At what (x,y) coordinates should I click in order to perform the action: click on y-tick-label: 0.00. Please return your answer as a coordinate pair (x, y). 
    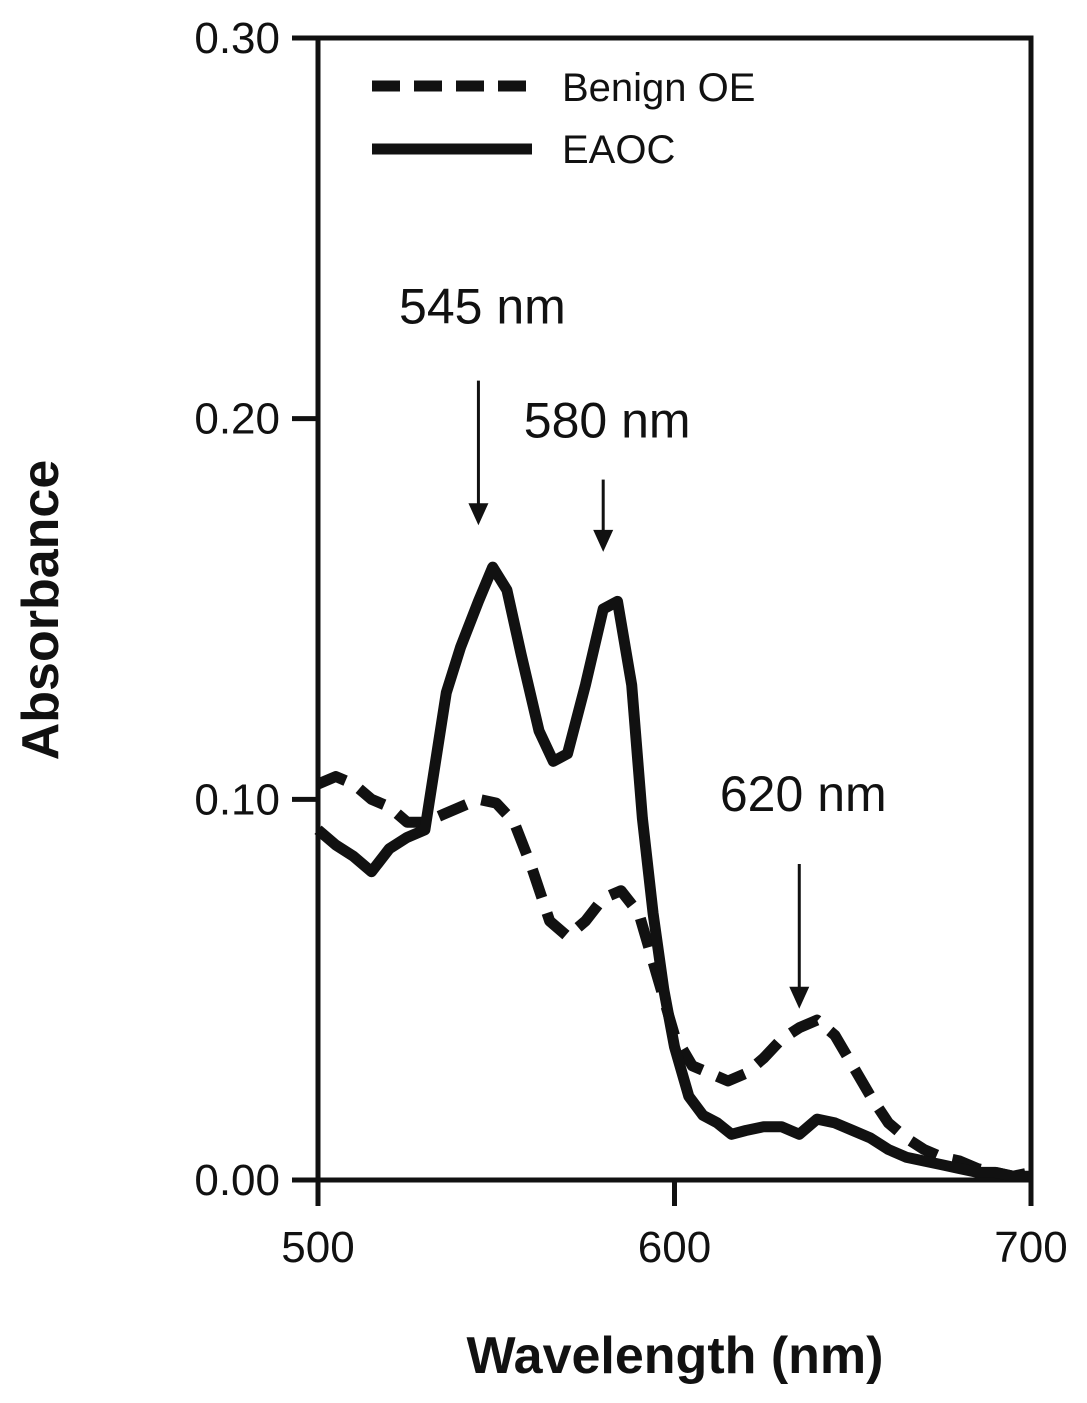
    Looking at the image, I should click on (237, 1180).